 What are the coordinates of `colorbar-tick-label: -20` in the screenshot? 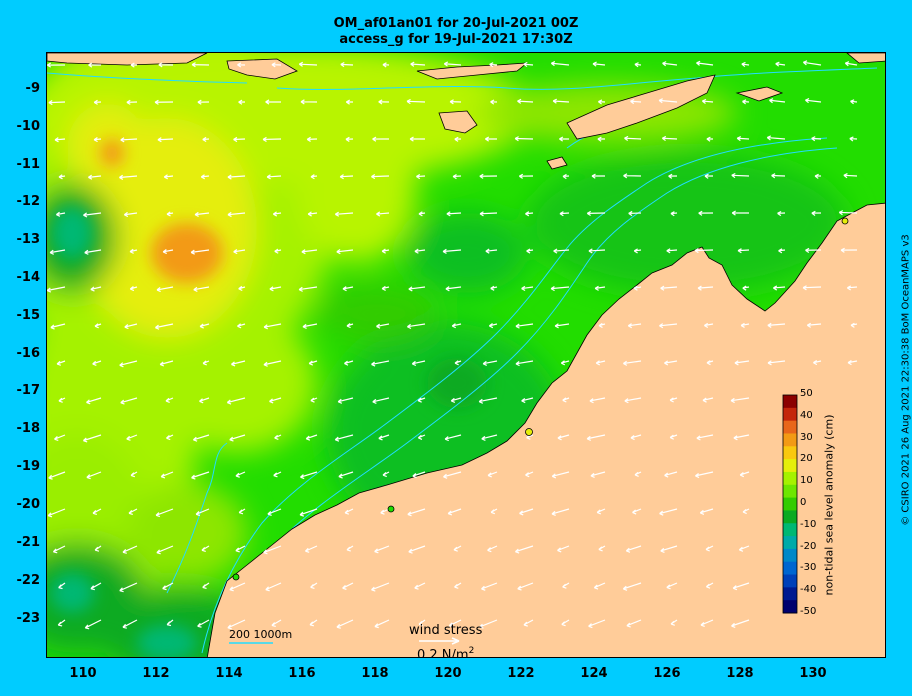 It's located at (808, 546).